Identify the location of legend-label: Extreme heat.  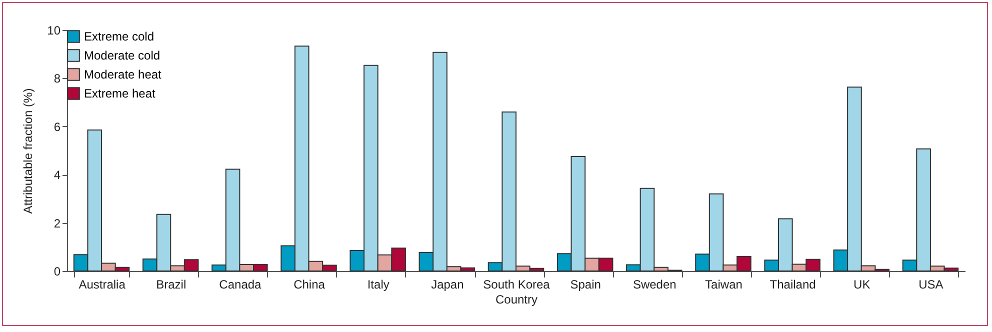
(120, 93).